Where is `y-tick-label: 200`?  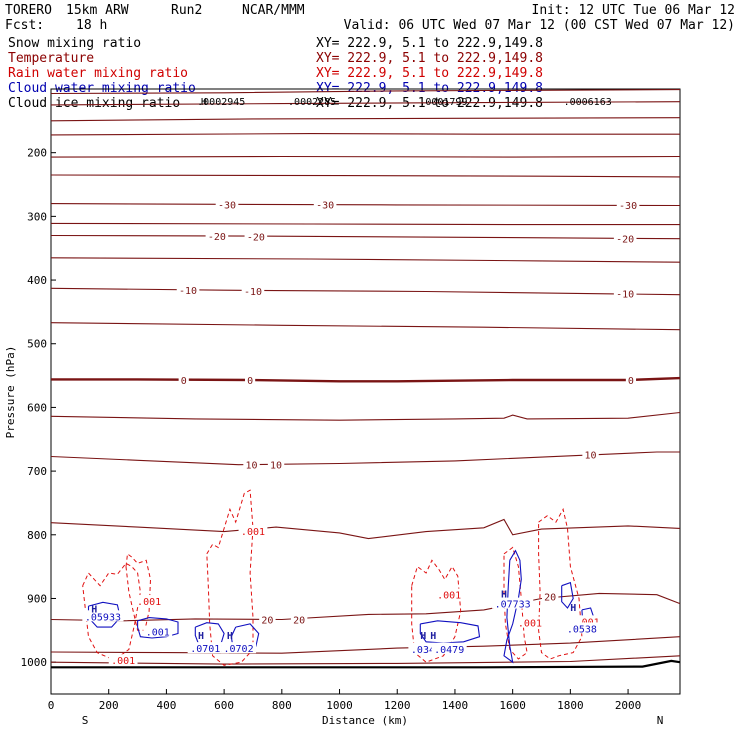 y-tick-label: 200 is located at coordinates (37, 153).